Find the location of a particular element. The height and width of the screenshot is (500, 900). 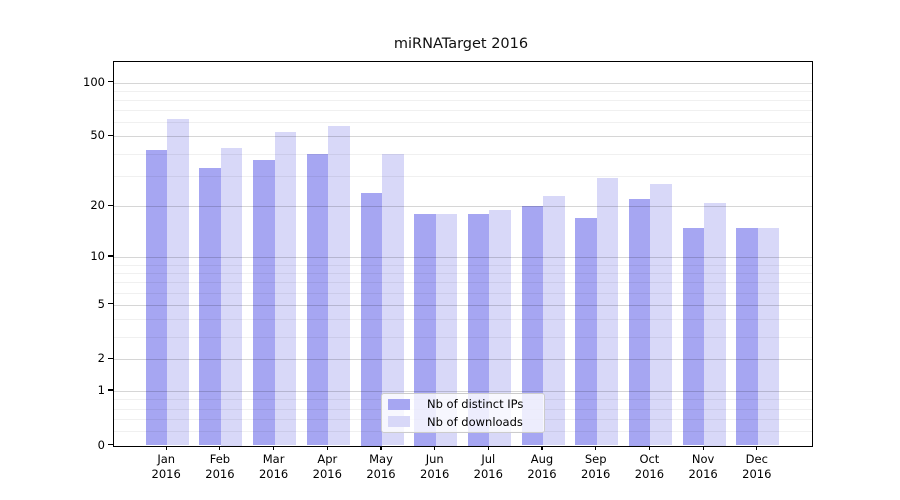

bar-distinct-ips-may is located at coordinates (371, 319).